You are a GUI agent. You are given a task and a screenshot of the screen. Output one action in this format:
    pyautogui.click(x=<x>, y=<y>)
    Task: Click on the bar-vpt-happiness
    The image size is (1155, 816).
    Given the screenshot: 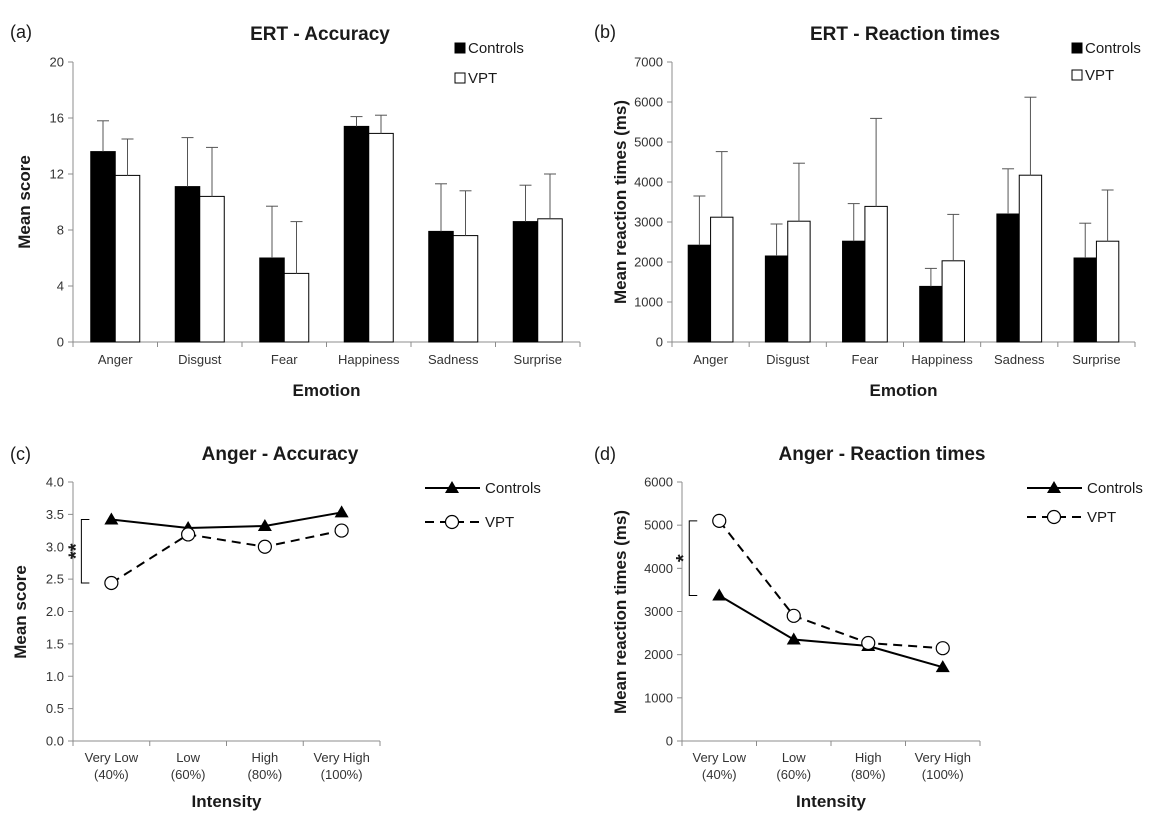 What is the action you would take?
    pyautogui.click(x=381, y=237)
    